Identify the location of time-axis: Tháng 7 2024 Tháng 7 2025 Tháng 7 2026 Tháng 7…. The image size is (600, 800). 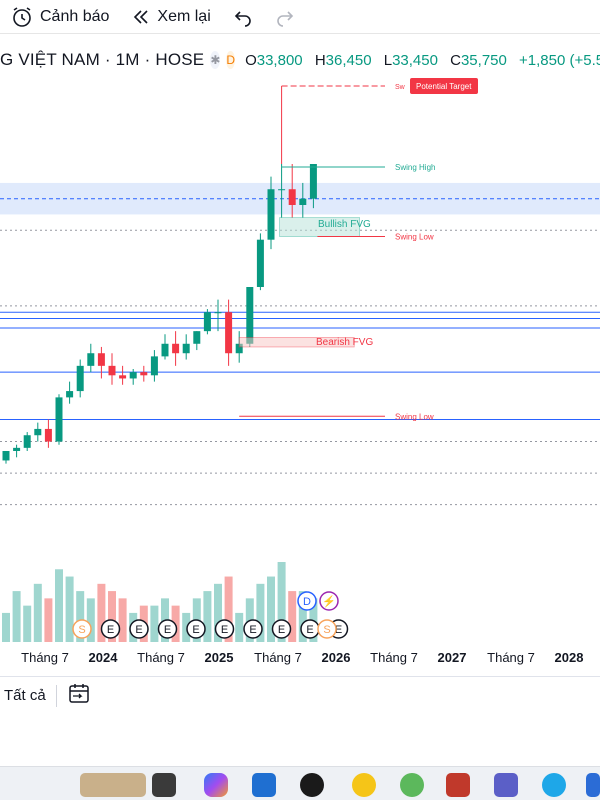
(300, 659).